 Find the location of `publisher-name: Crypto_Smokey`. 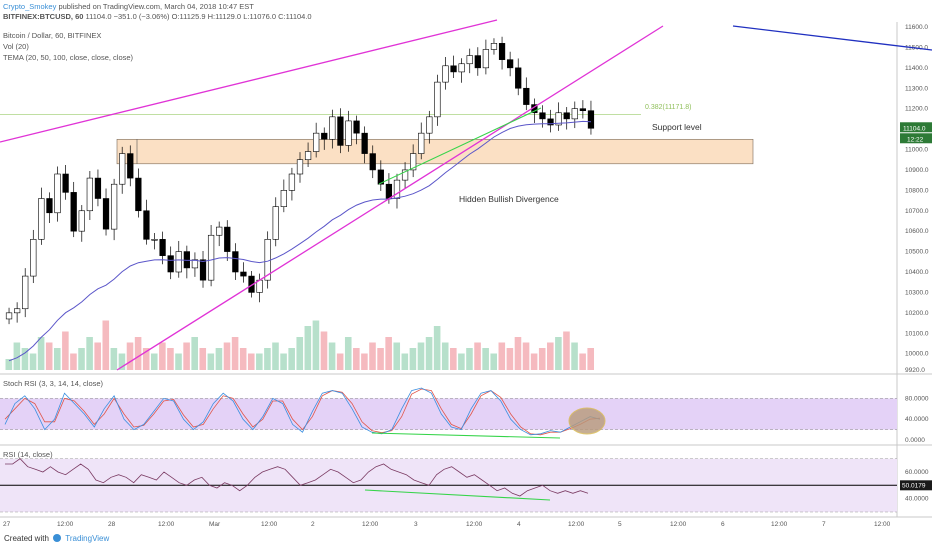

publisher-name: Crypto_Smokey is located at coordinates (30, 6).